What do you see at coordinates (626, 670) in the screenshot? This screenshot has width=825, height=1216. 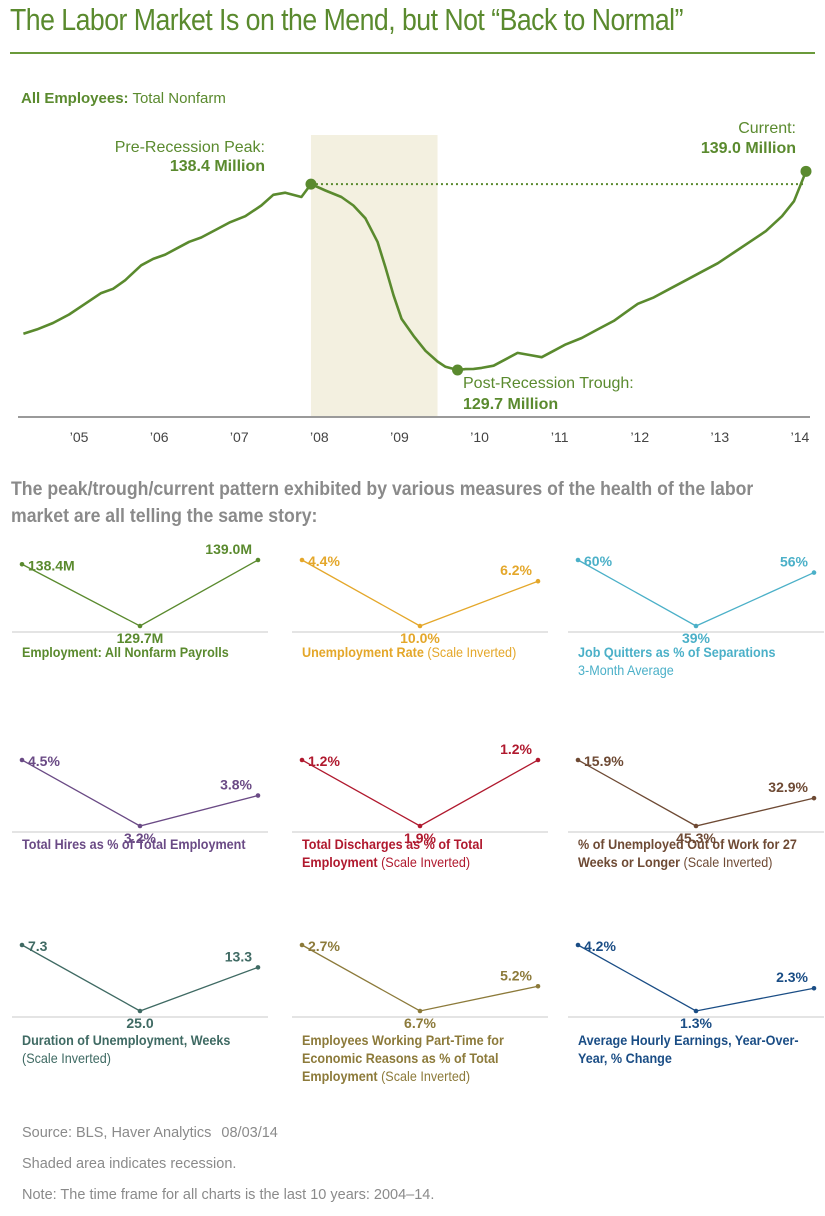 I see `mini-subtitle: 3-Month Average` at bounding box center [626, 670].